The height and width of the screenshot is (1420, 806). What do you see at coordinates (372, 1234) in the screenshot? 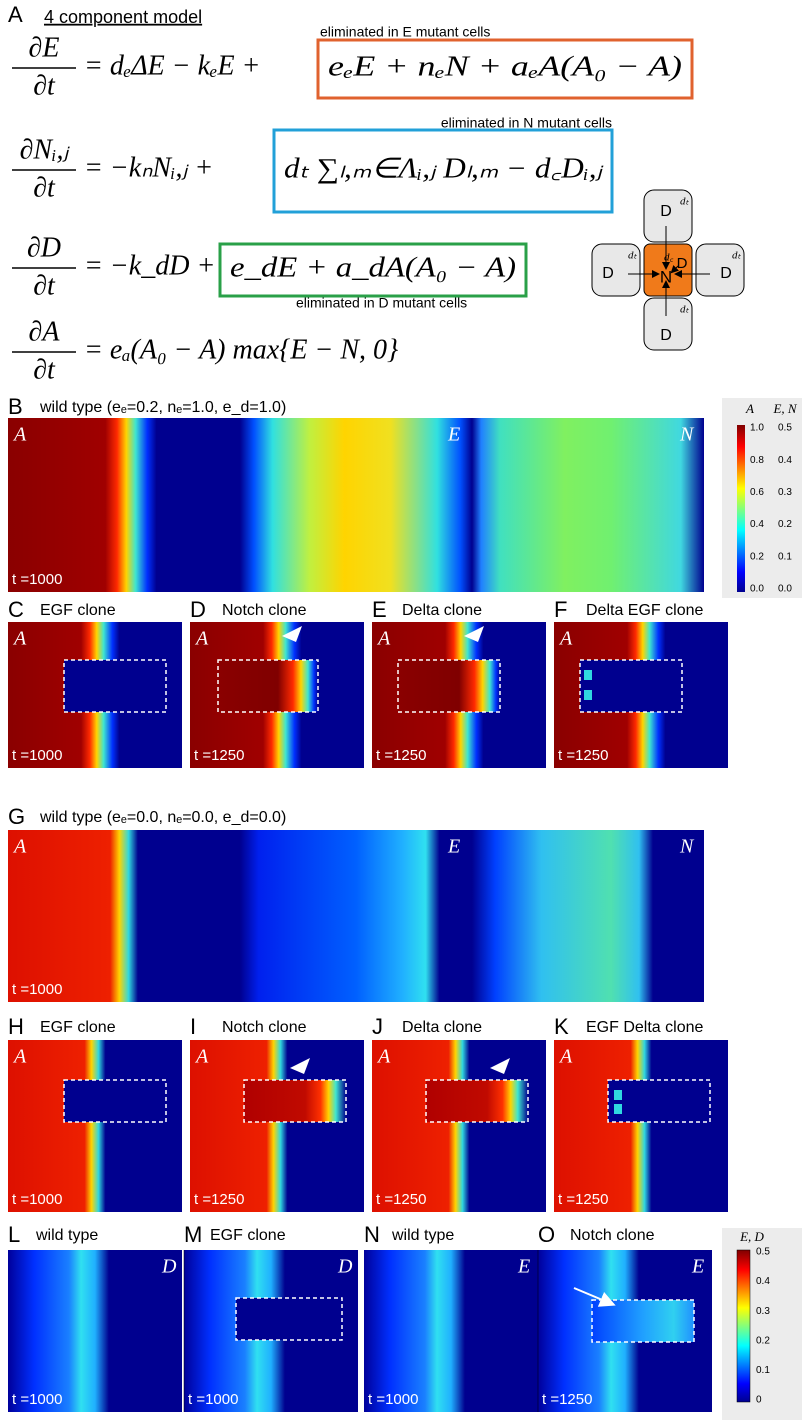
I see `panel-label: N` at bounding box center [372, 1234].